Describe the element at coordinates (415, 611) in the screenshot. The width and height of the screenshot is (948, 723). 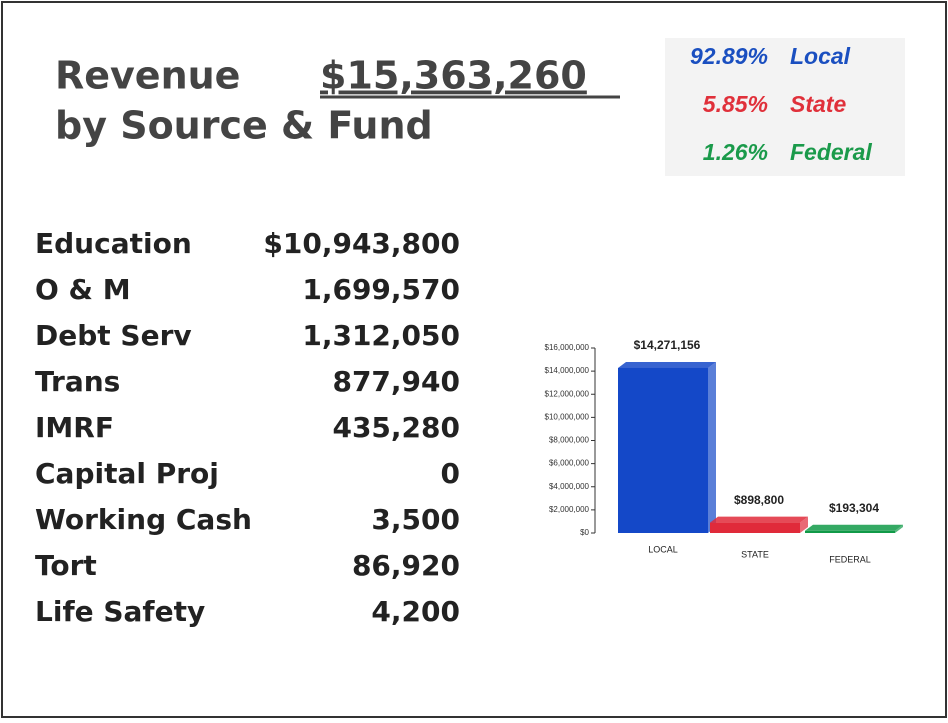
I see `fund-amount: 4,200` at that location.